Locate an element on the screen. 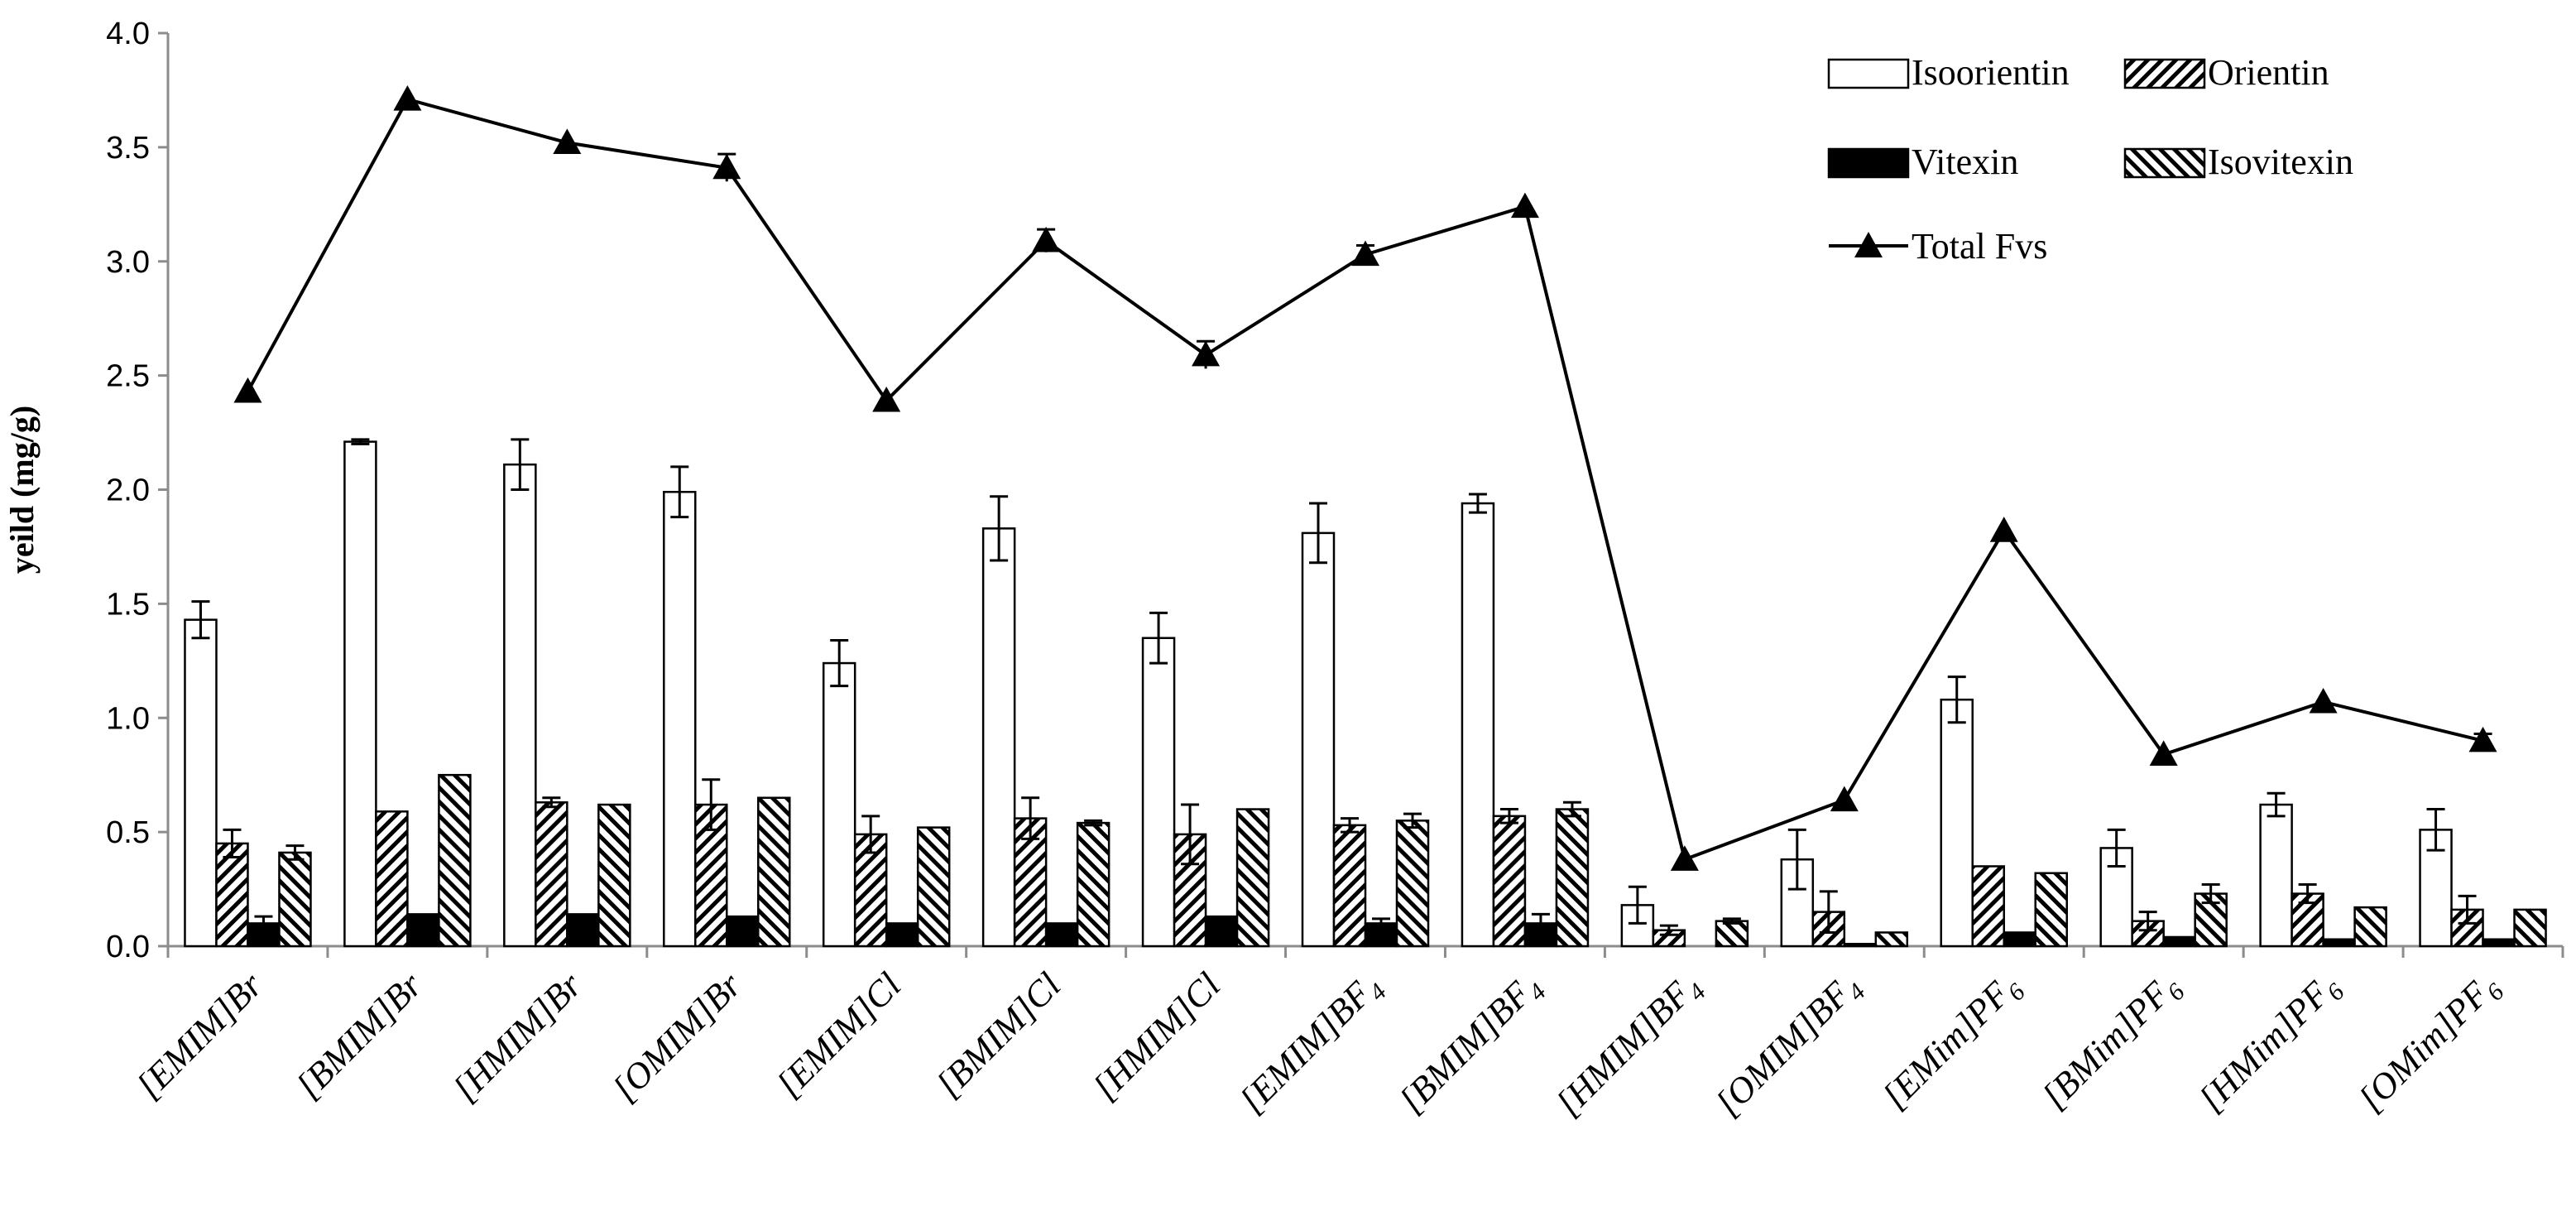 The height and width of the screenshot is (1221, 2576). y-tick-label: 1.0 is located at coordinates (128, 719).